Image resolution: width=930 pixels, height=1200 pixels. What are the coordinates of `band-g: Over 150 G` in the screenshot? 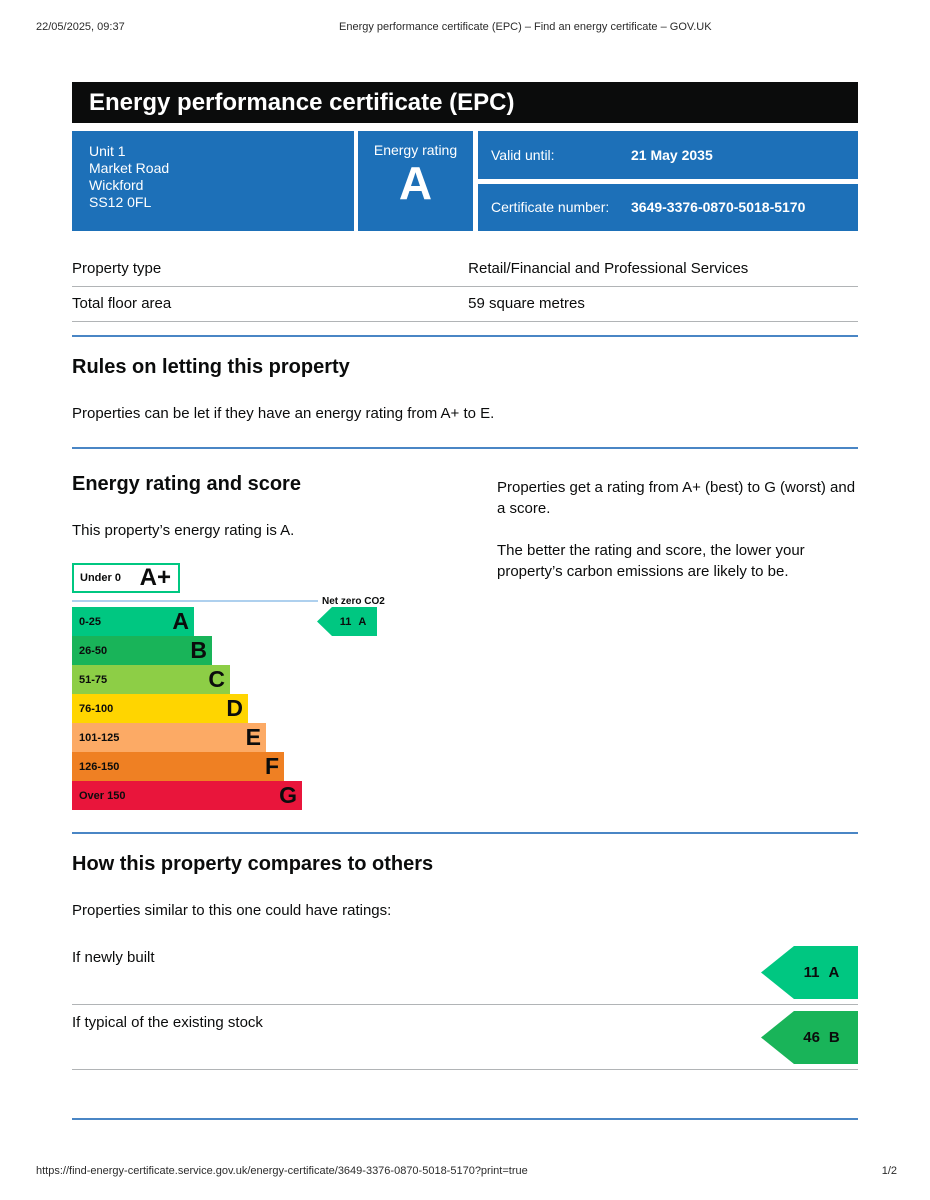 It's located at (187, 795).